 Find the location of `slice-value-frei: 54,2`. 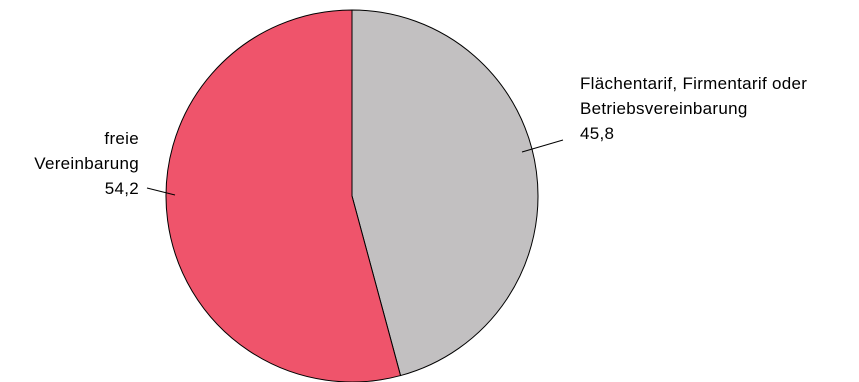

slice-value-frei: 54,2 is located at coordinates (122, 188).